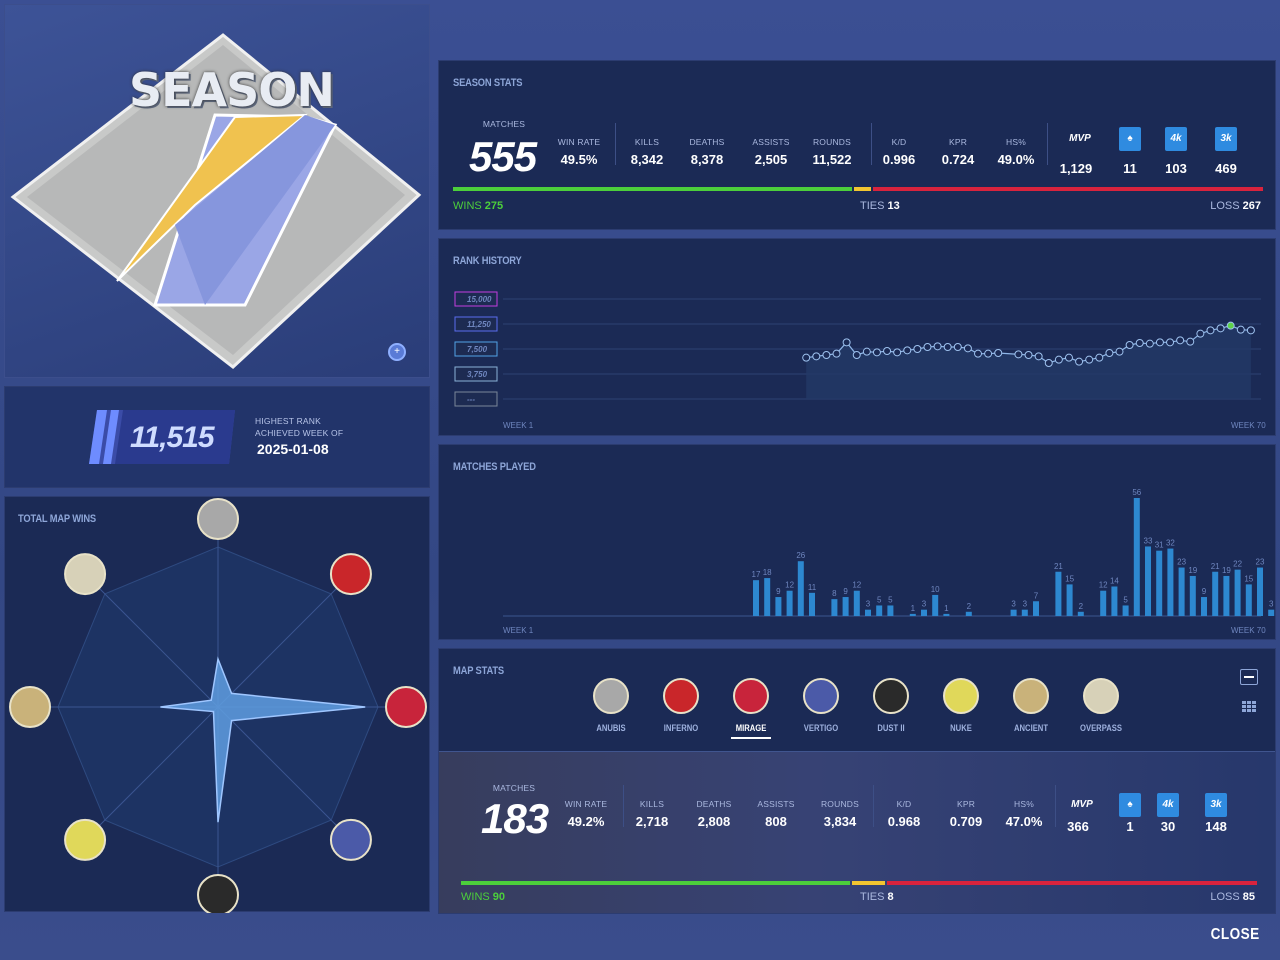  I want to click on map-tab-vertigo: VERTIGO, so click(821, 705).